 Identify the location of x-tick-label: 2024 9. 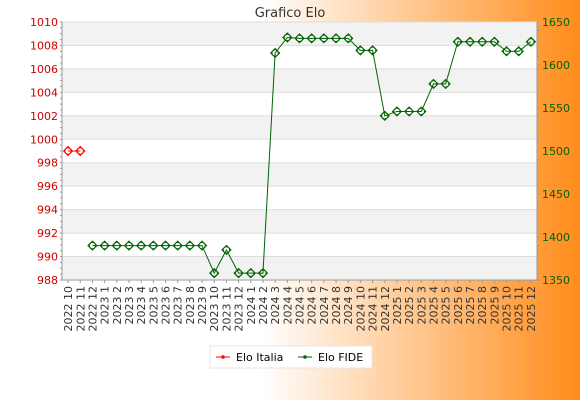
(348, 305).